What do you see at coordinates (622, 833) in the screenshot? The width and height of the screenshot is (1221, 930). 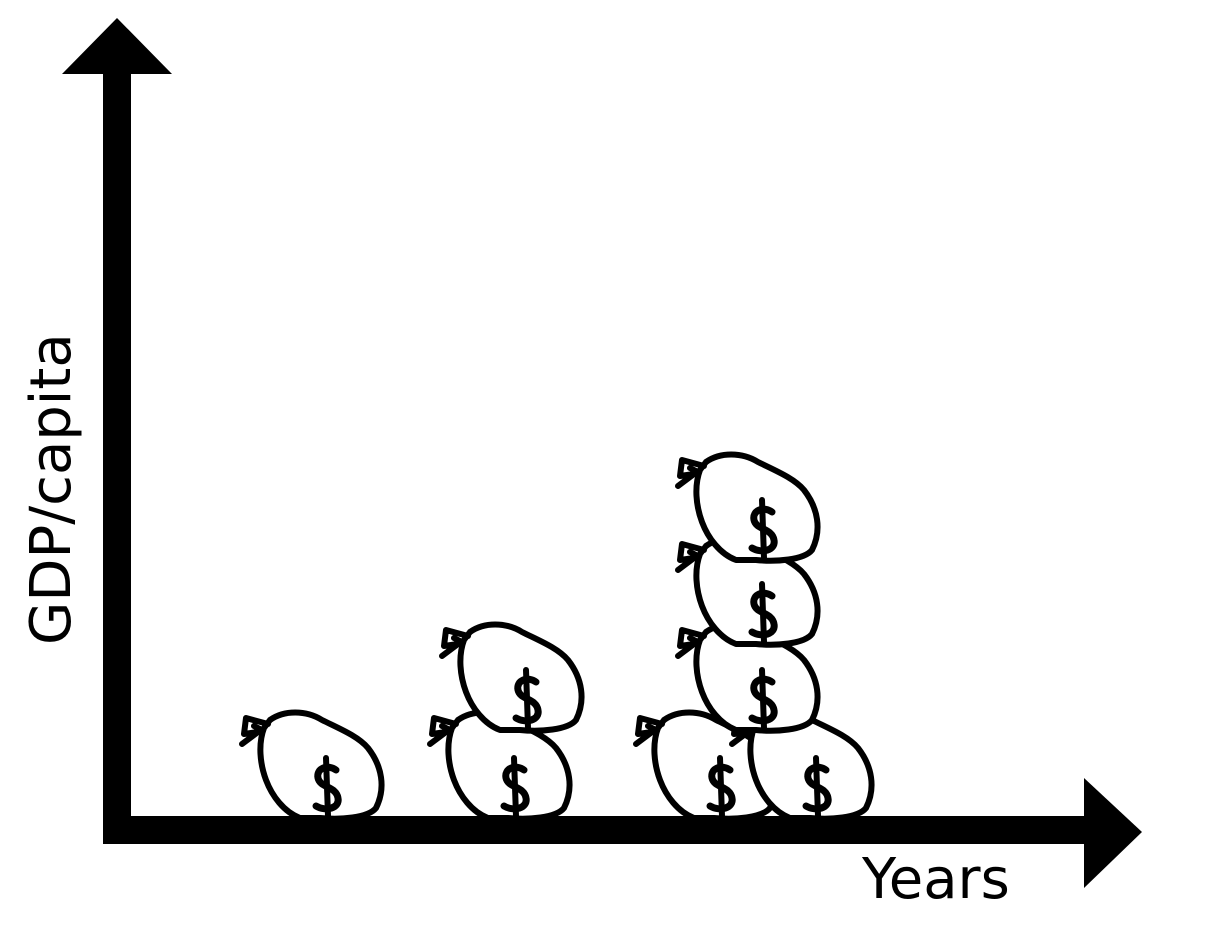 I see `x-axis` at bounding box center [622, 833].